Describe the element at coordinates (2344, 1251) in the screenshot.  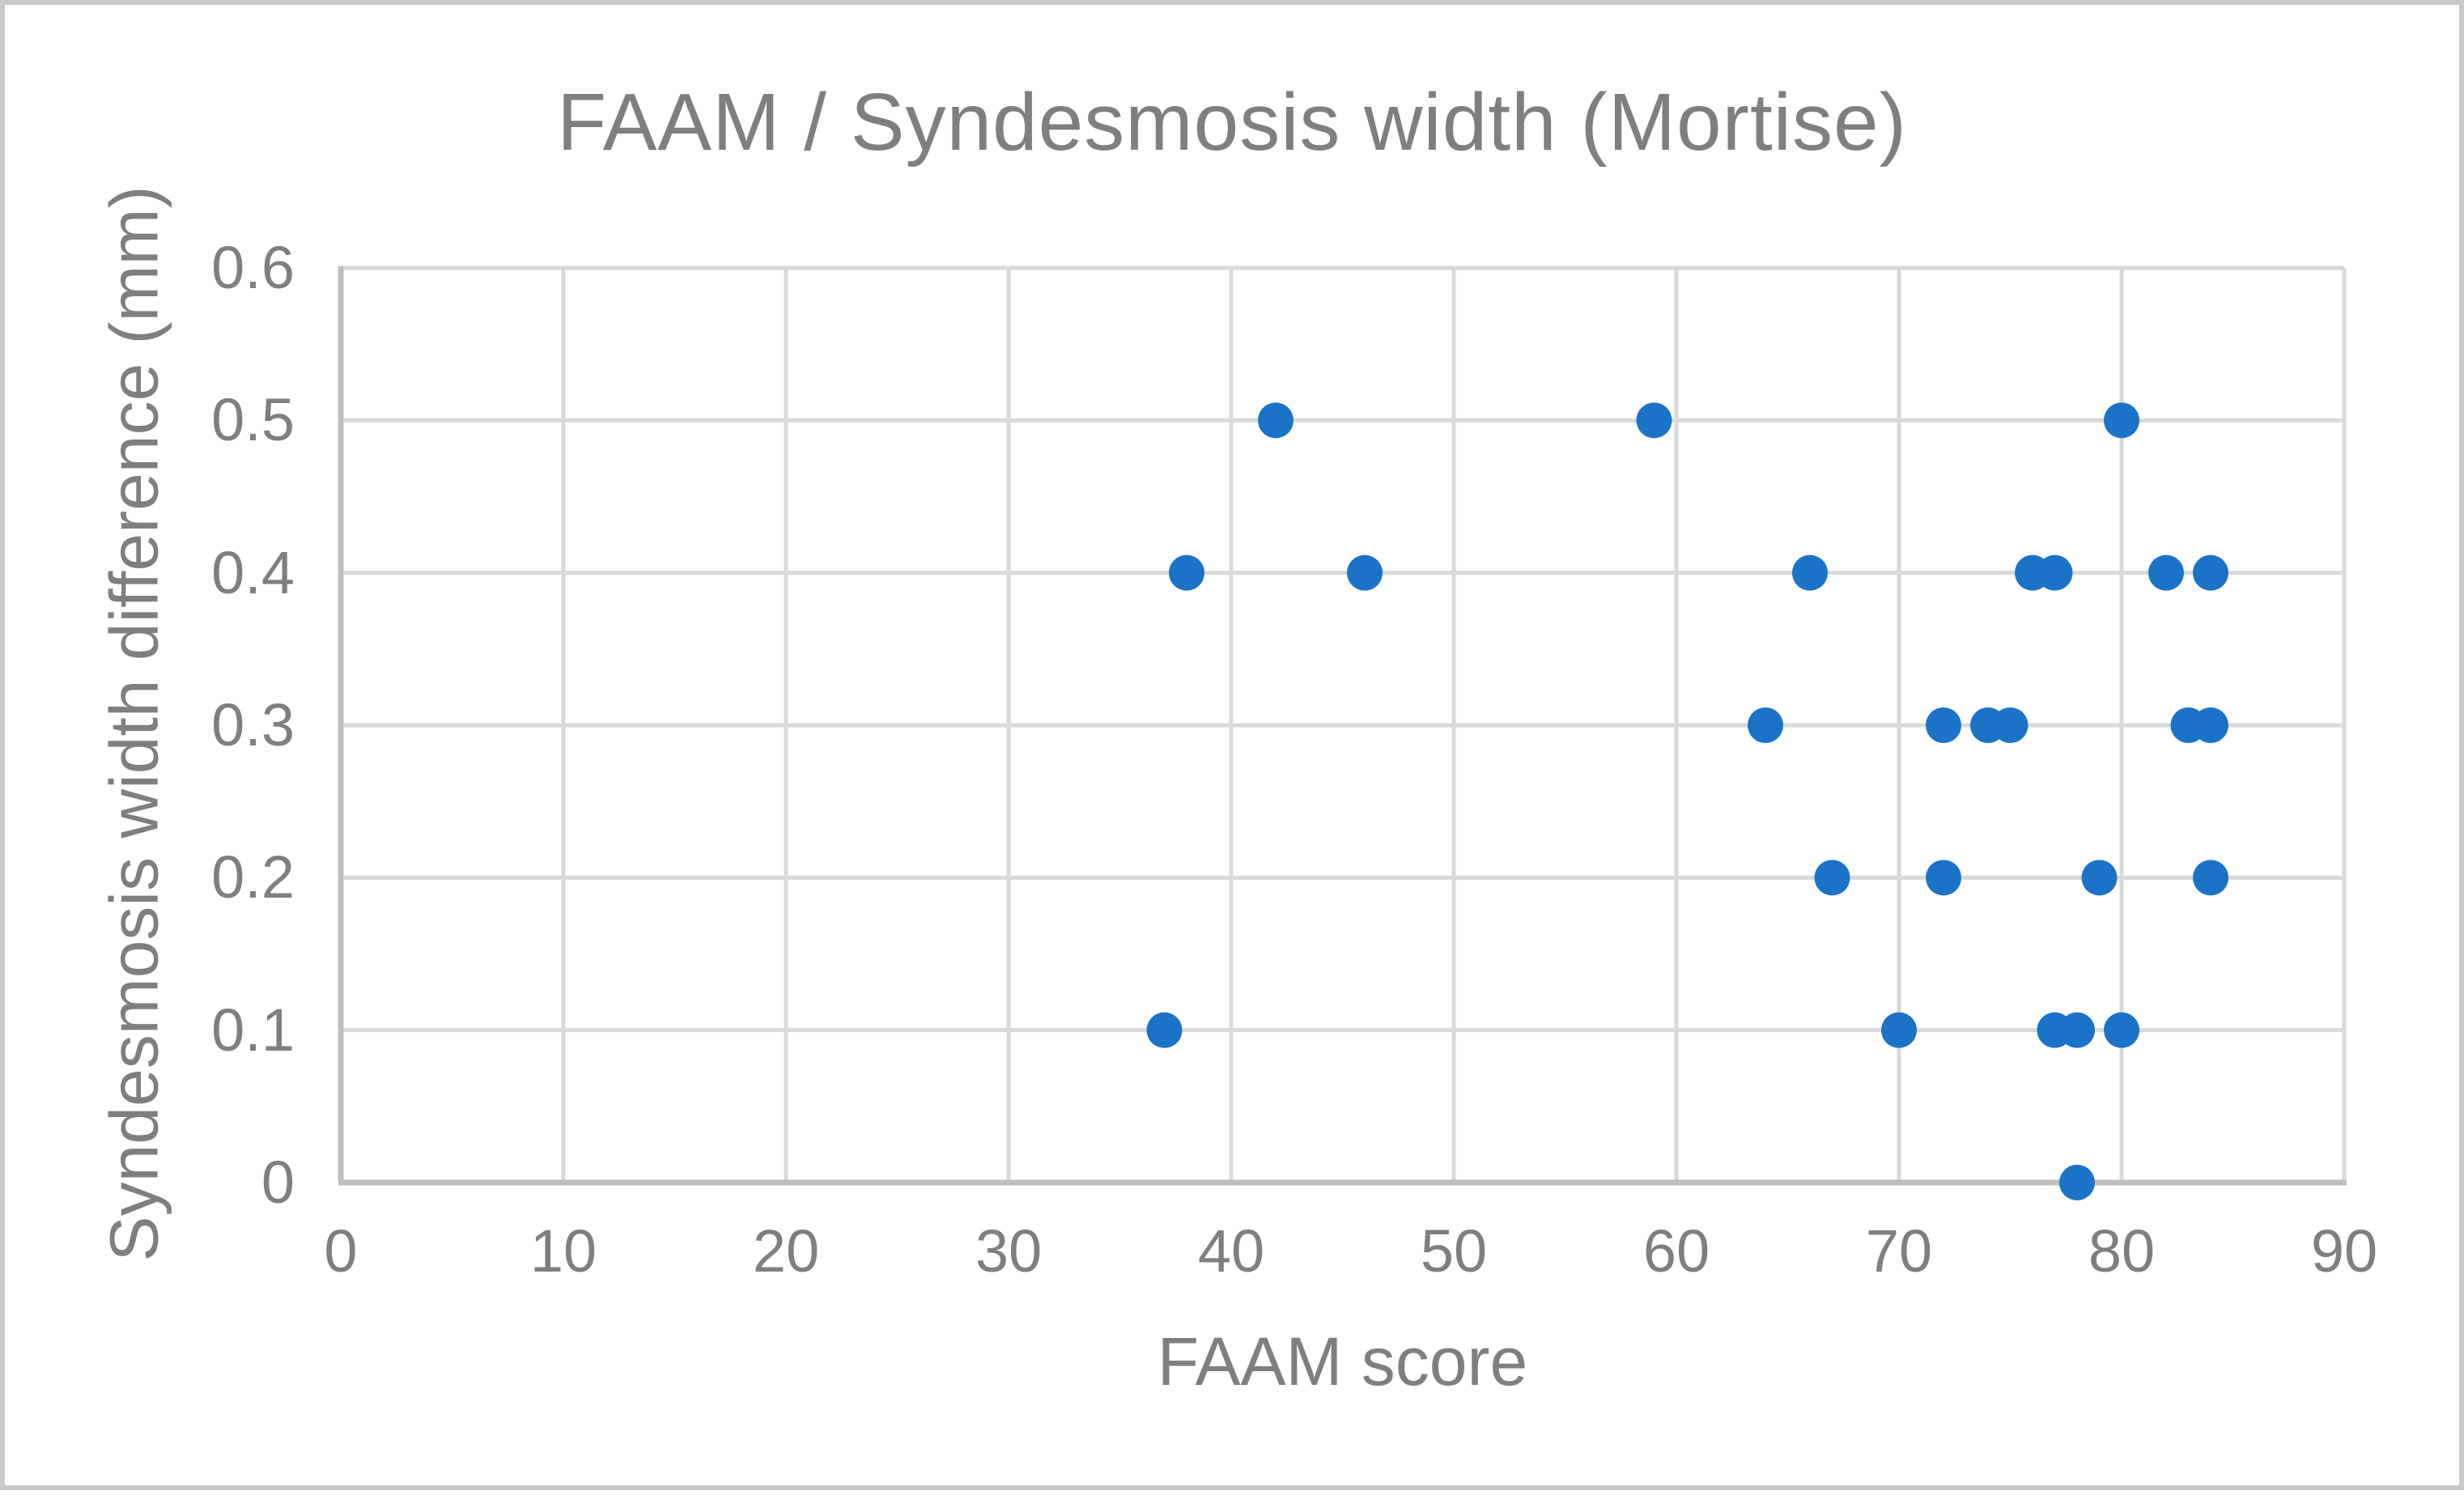
I see `x-tick-label: 90` at that location.